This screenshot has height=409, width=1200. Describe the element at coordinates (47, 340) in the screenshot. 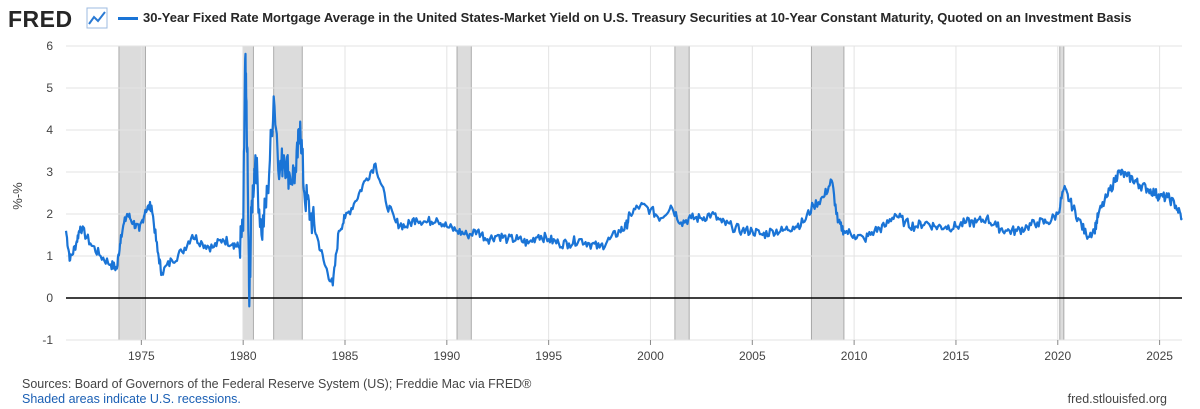

I see `y-tick-label: -1` at that location.